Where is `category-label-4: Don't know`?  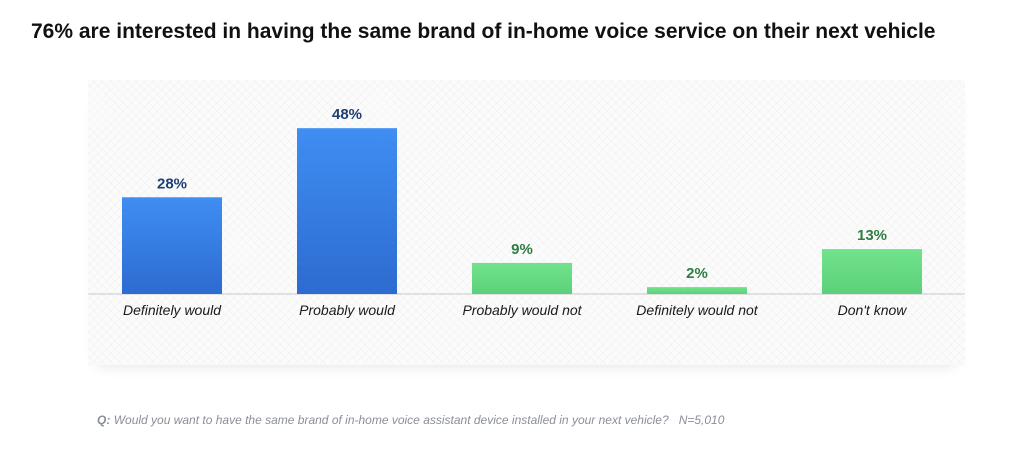
category-label-4: Don't know is located at coordinates (873, 310).